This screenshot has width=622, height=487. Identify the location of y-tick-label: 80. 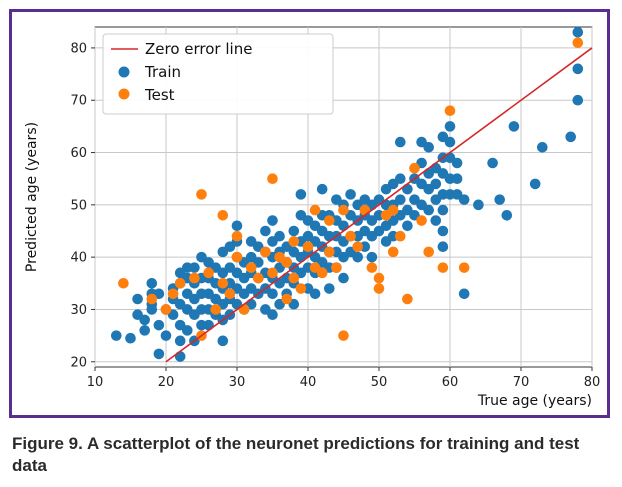
(78, 48).